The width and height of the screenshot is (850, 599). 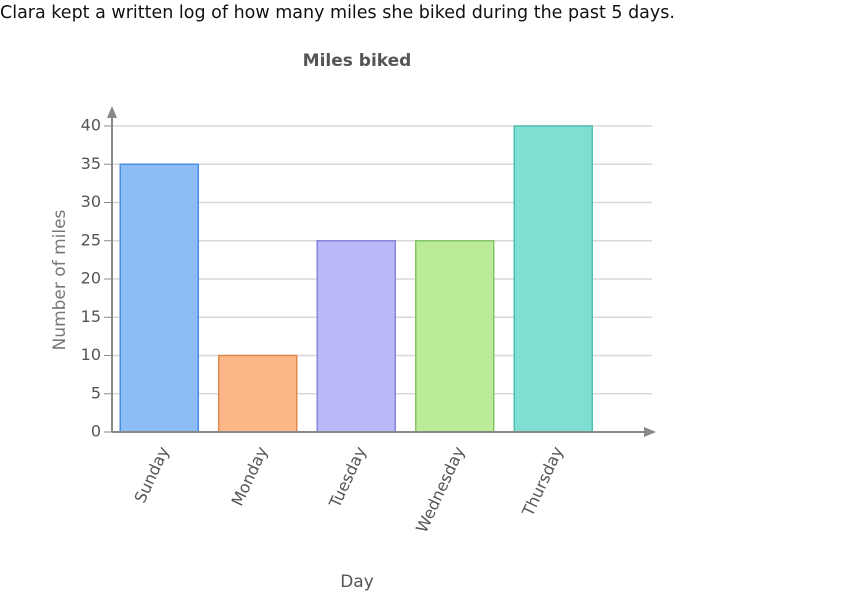 What do you see at coordinates (91, 201) in the screenshot?
I see `y-tick-label: 30` at bounding box center [91, 201].